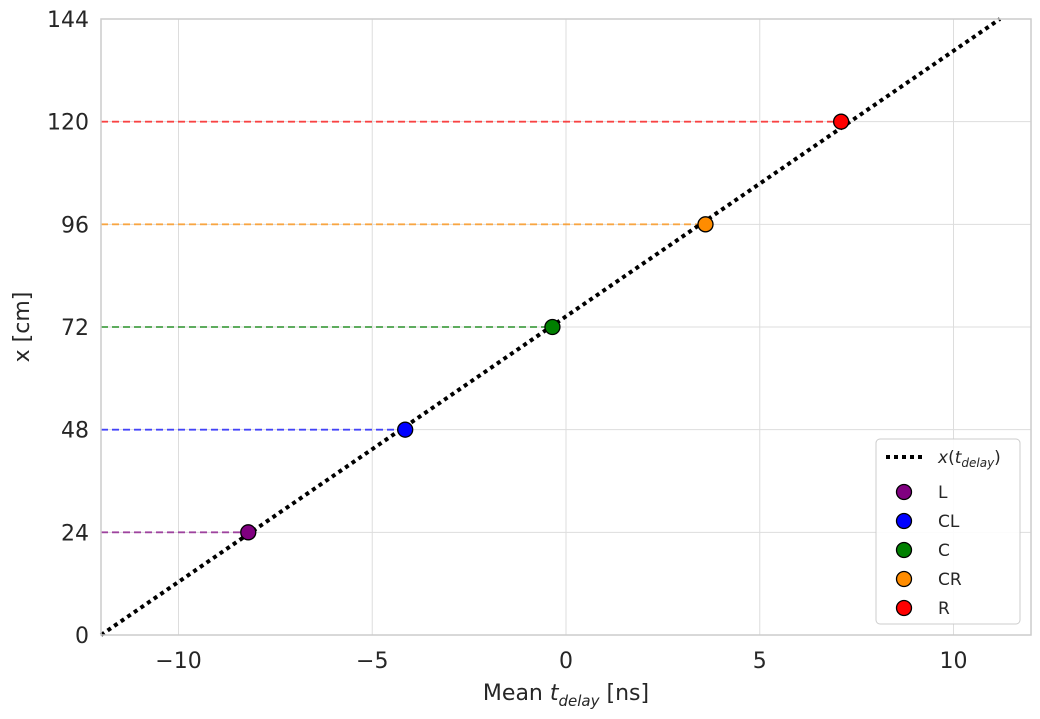 Image resolution: width=1040 pixels, height=719 pixels. I want to click on legend-label-r: R, so click(944, 609).